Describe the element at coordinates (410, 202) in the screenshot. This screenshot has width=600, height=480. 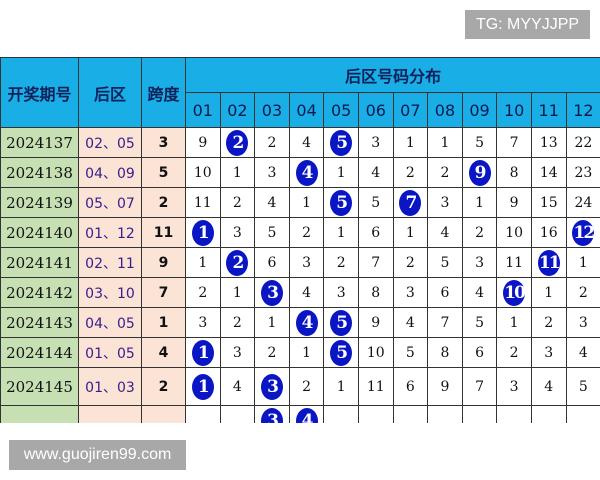
I see `hit-ball: 7` at that location.